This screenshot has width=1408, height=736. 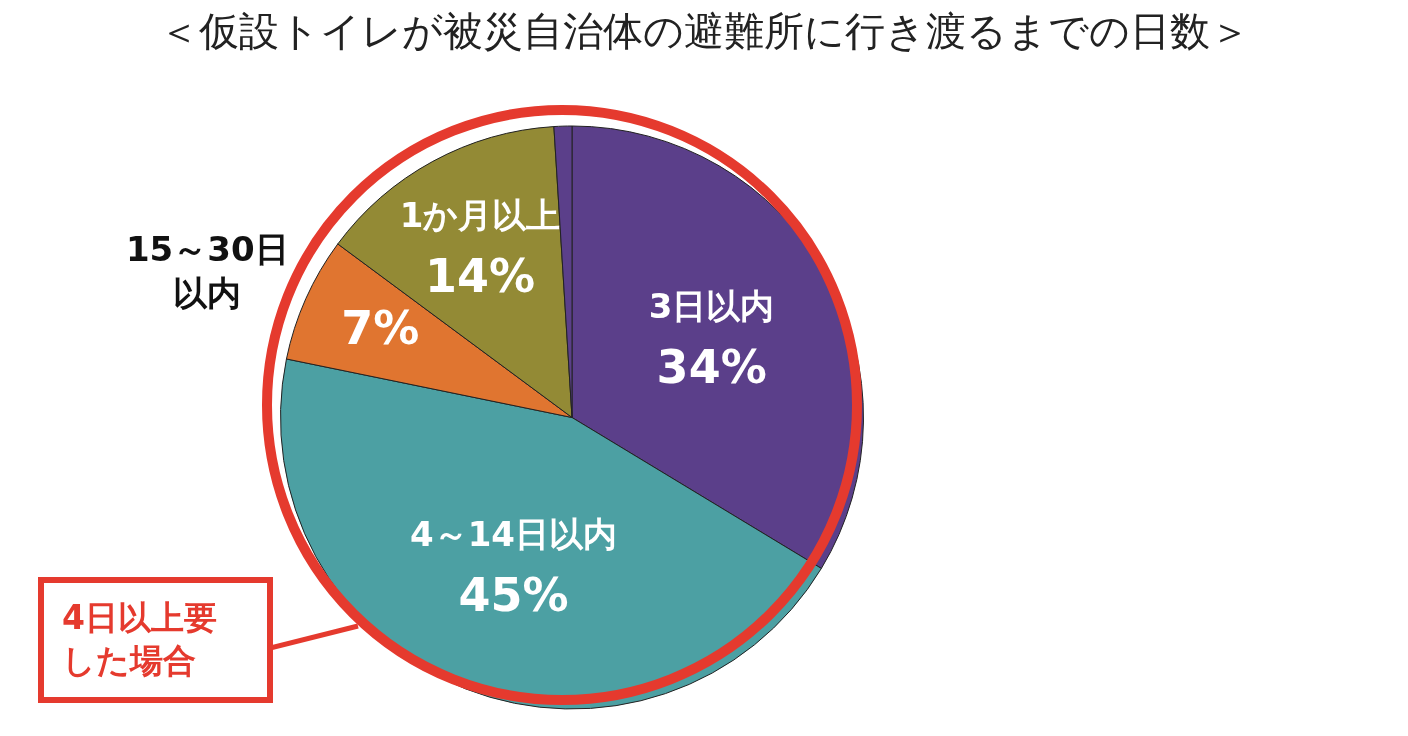 What do you see at coordinates (207, 271) in the screenshot?
I see `slice-label: 15～30日以内` at bounding box center [207, 271].